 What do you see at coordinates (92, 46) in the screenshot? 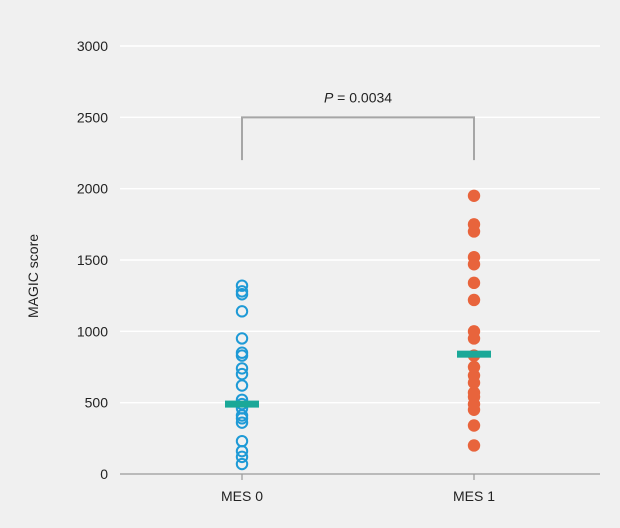
I see `y-tick-label: 3000` at bounding box center [92, 46].